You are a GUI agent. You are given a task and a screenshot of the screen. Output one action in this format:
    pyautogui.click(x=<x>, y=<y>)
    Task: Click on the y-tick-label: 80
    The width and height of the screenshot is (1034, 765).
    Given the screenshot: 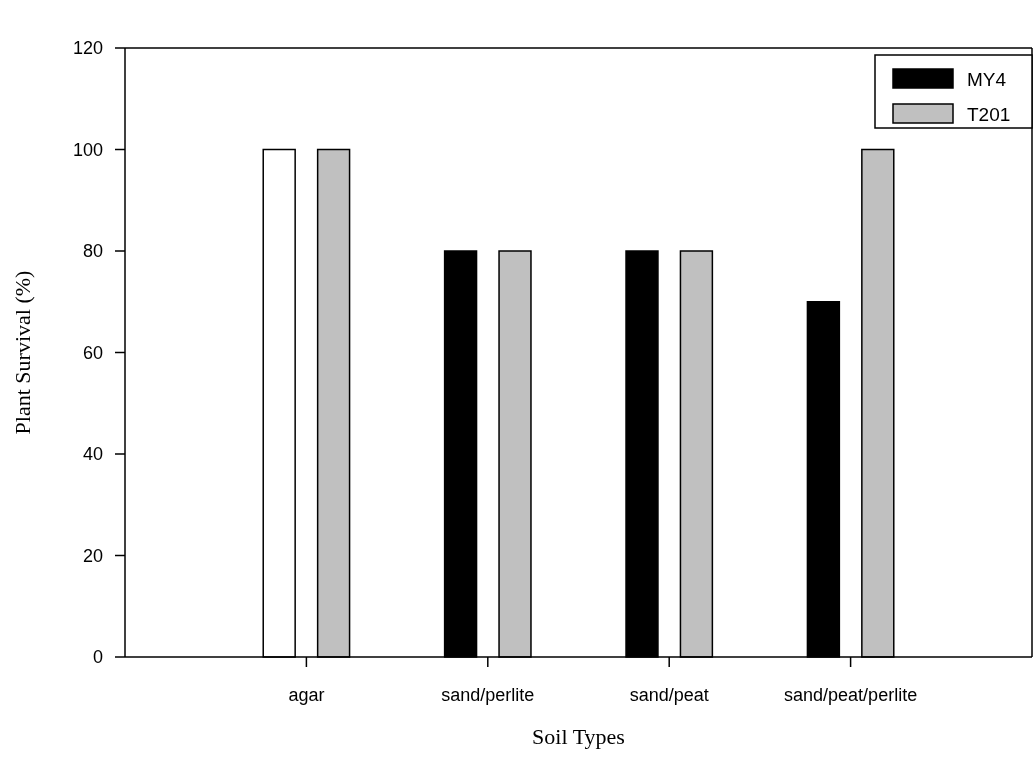 What is the action you would take?
    pyautogui.click(x=92, y=251)
    